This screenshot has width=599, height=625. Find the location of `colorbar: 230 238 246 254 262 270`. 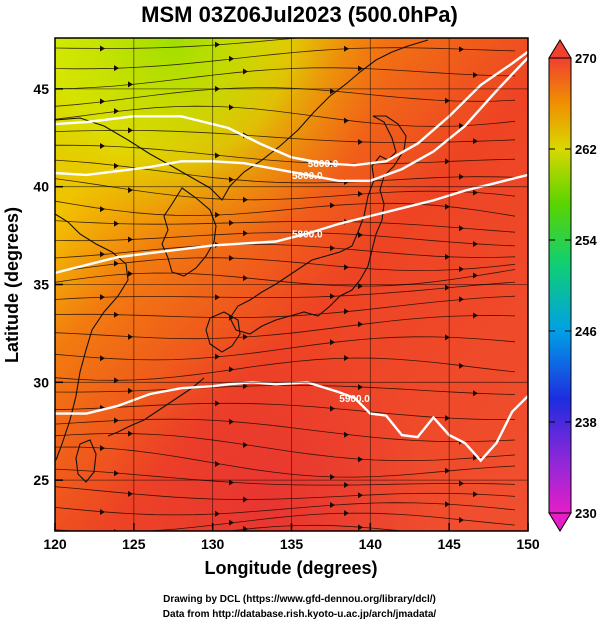

colorbar: 230 238 246 254 262 270 is located at coordinates (572, 285).